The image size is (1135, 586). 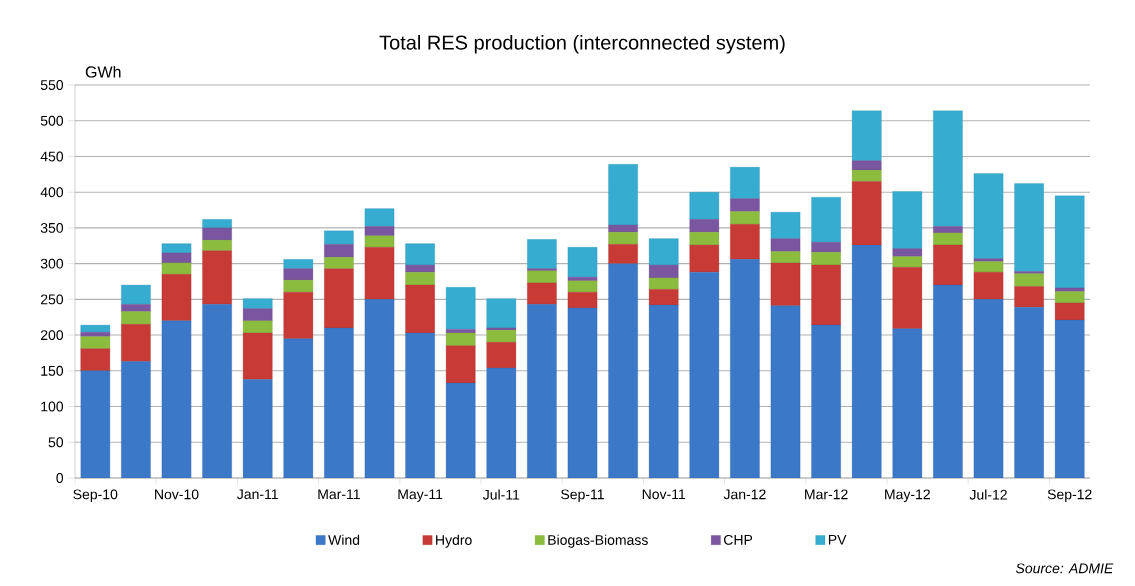 What do you see at coordinates (52, 120) in the screenshot?
I see `y-tick-label: 500` at bounding box center [52, 120].